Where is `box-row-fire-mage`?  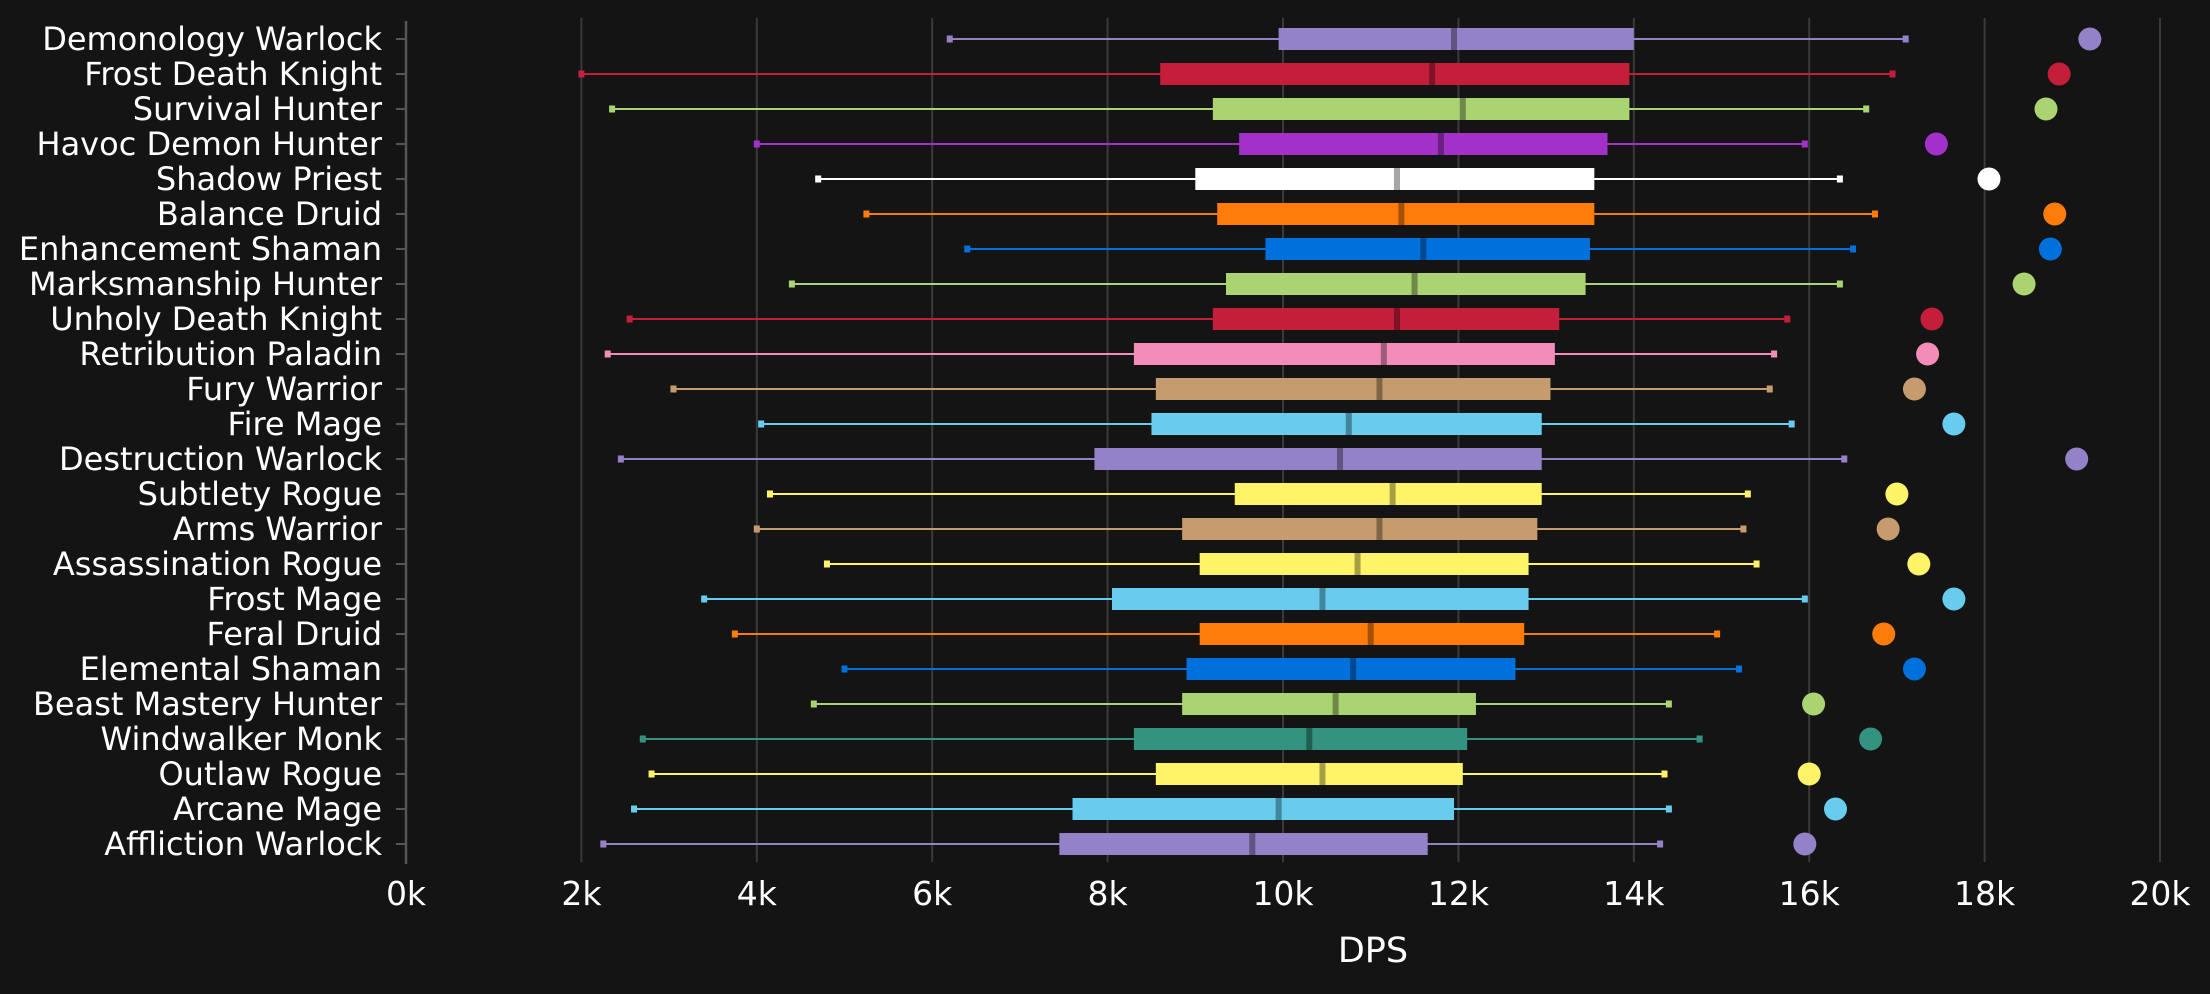
box-row-fire-mage is located at coordinates (1362, 424).